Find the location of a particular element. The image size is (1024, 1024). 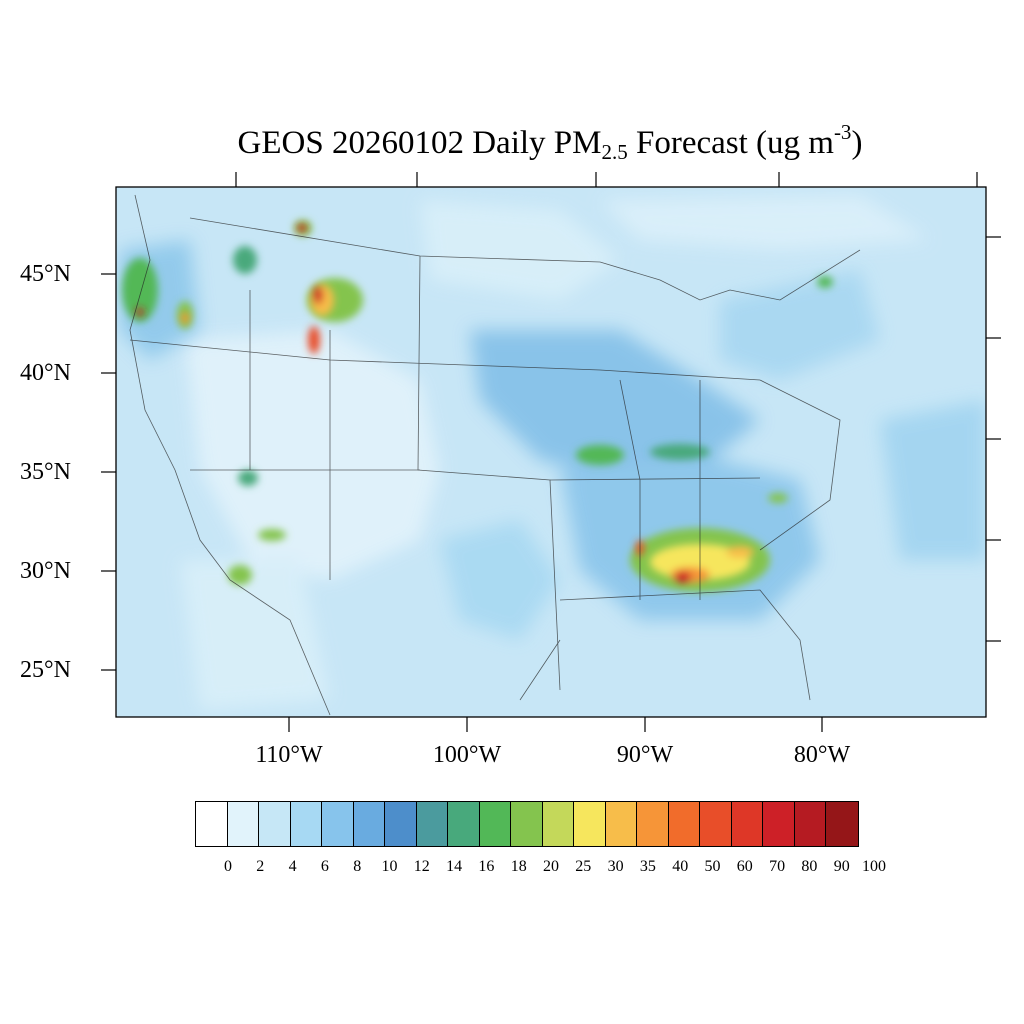

lon-label-90w: 90°W is located at coordinates (645, 755).